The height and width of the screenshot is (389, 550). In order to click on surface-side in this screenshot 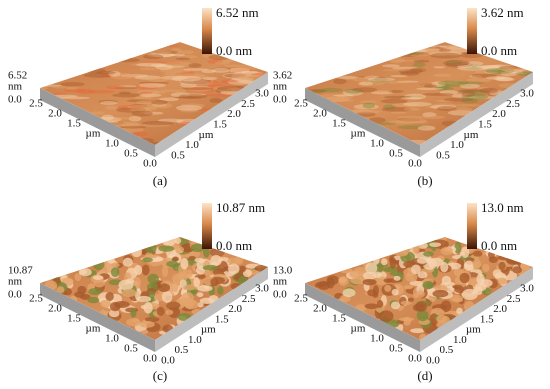, I will do `click(211, 114)`.